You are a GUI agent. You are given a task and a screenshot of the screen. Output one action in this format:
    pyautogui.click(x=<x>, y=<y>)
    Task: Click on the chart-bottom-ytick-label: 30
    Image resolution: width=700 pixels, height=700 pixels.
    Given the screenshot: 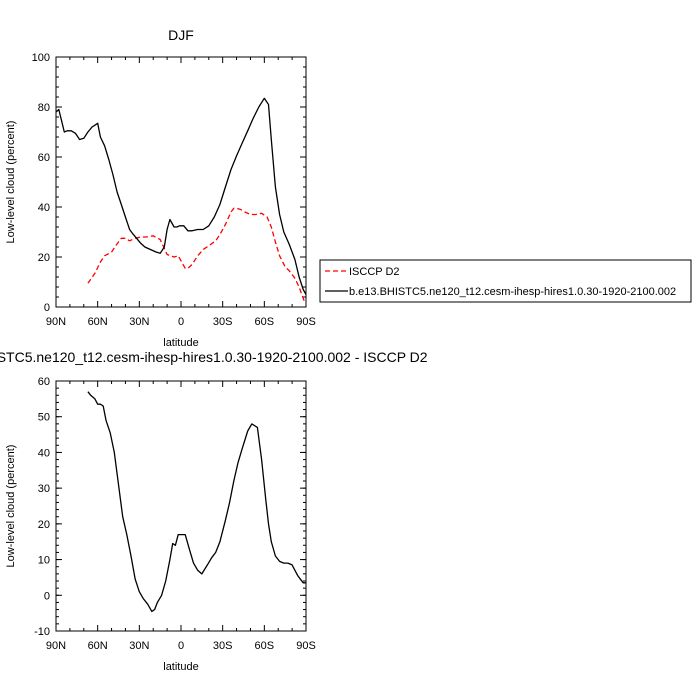 What is the action you would take?
    pyautogui.click(x=44, y=489)
    